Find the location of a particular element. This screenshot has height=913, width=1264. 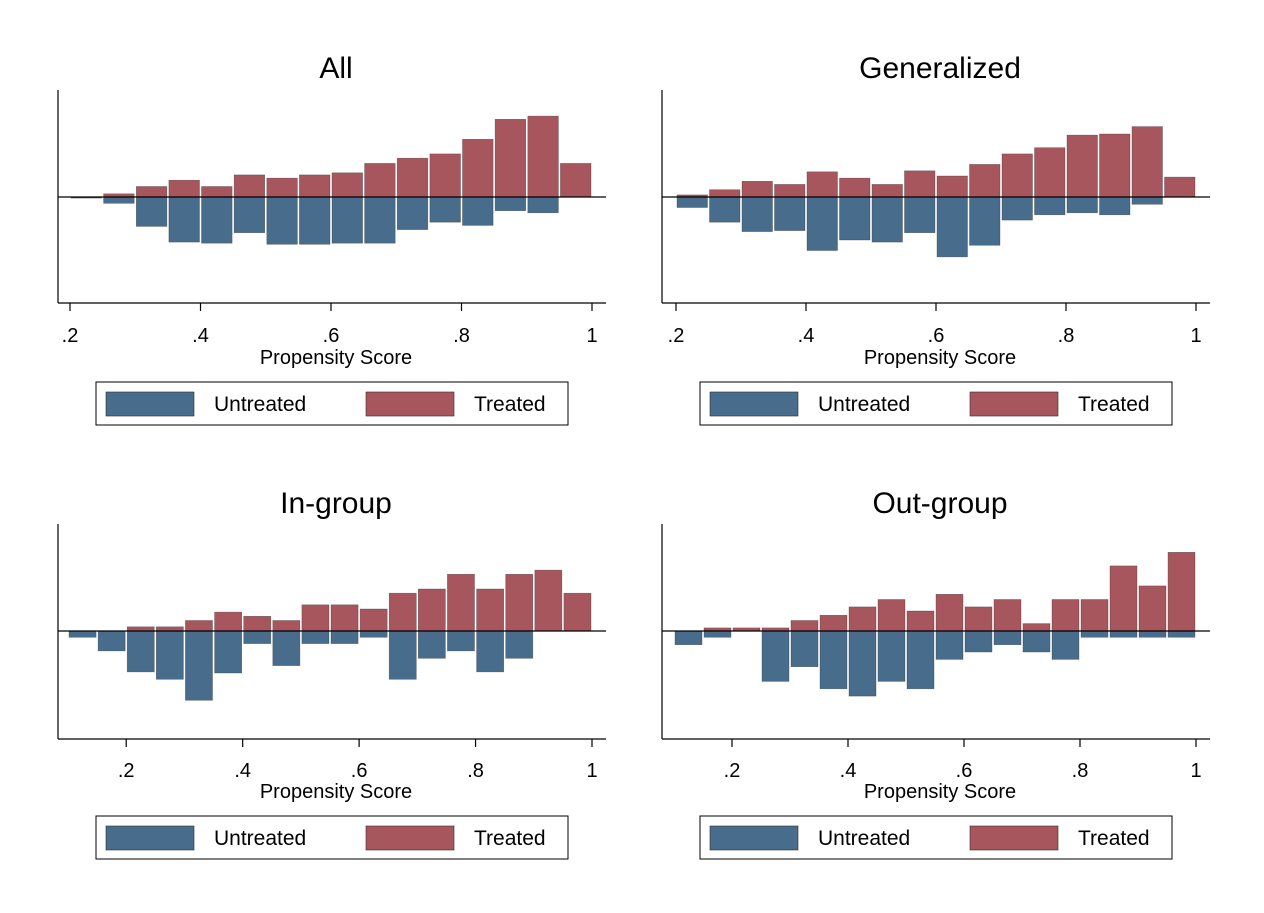

x-axis-label: Propensity Score is located at coordinates (336, 792).